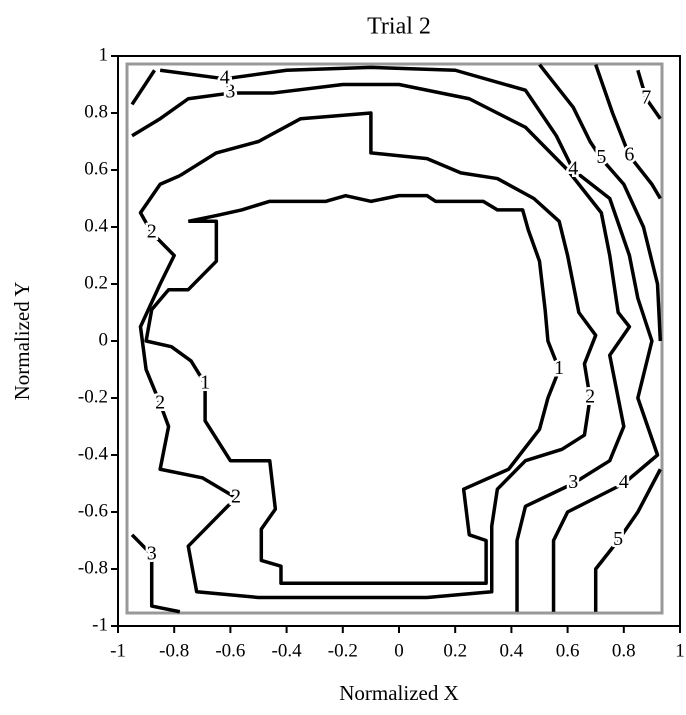  I want to click on x-tick-label: -0.2, so click(343, 650).